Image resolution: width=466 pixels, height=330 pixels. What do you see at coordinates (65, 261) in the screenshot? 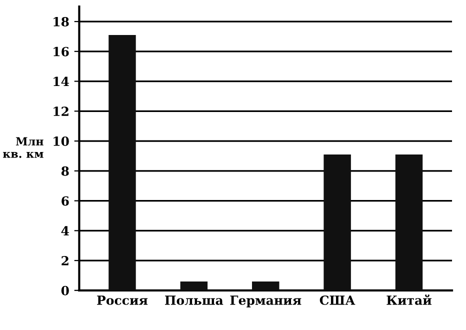
I see `y-tick-label: 2` at bounding box center [65, 261].